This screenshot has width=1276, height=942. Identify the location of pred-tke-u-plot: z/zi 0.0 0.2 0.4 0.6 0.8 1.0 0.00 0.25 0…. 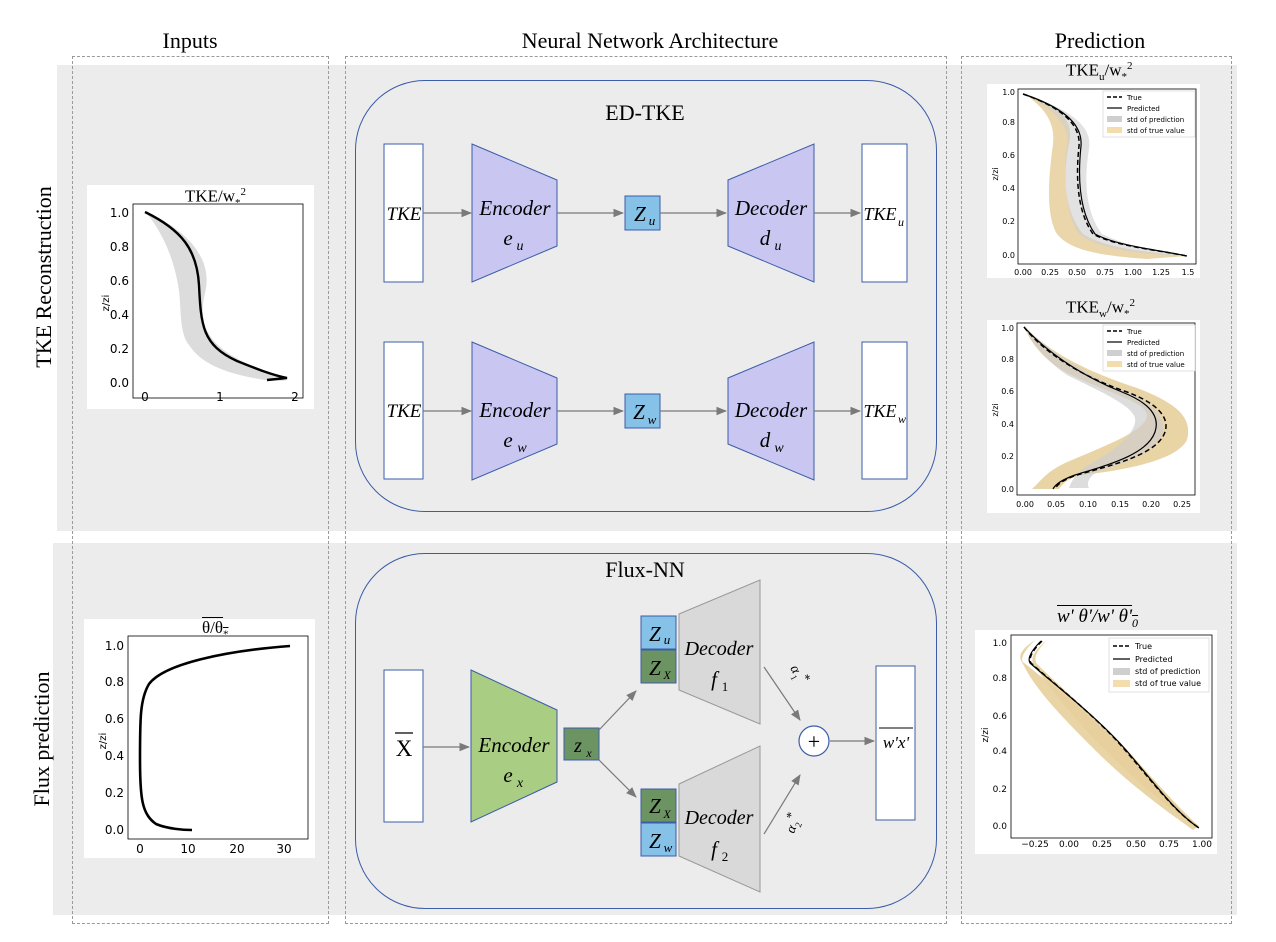
(1094, 182).